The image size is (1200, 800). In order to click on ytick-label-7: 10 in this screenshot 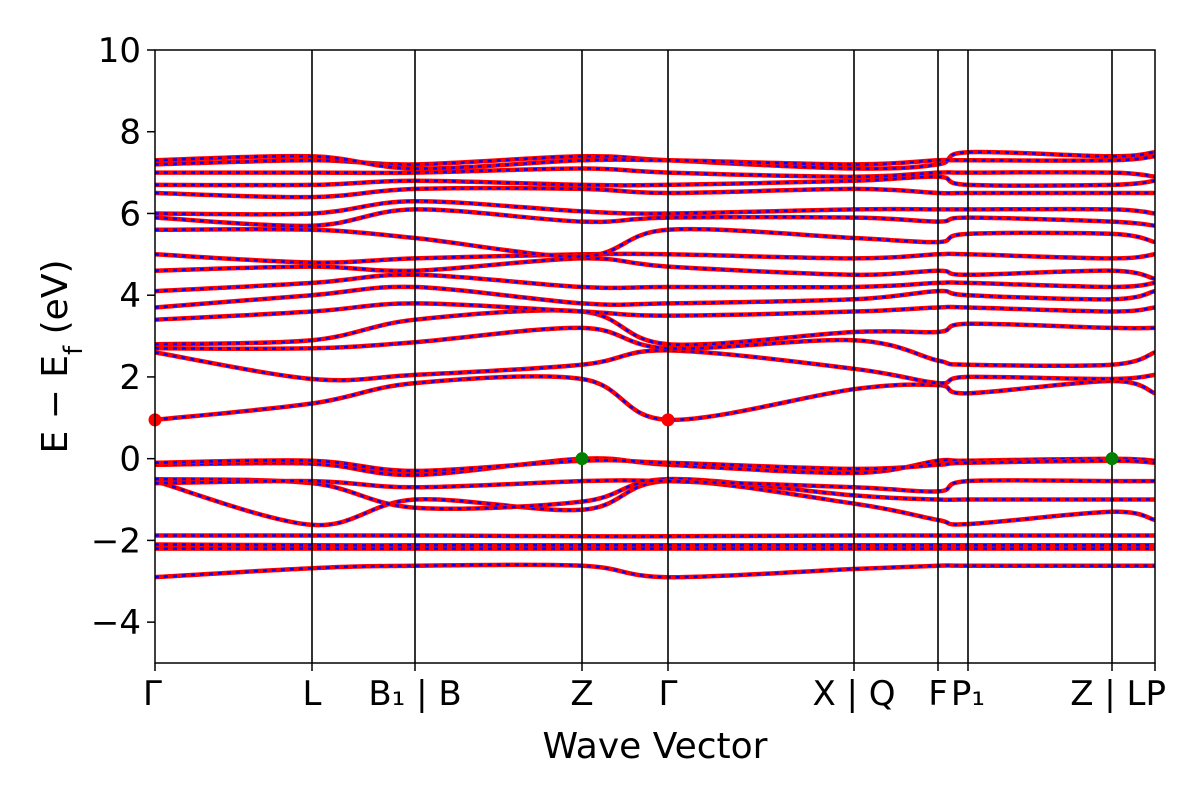, I will do `click(119, 51)`.